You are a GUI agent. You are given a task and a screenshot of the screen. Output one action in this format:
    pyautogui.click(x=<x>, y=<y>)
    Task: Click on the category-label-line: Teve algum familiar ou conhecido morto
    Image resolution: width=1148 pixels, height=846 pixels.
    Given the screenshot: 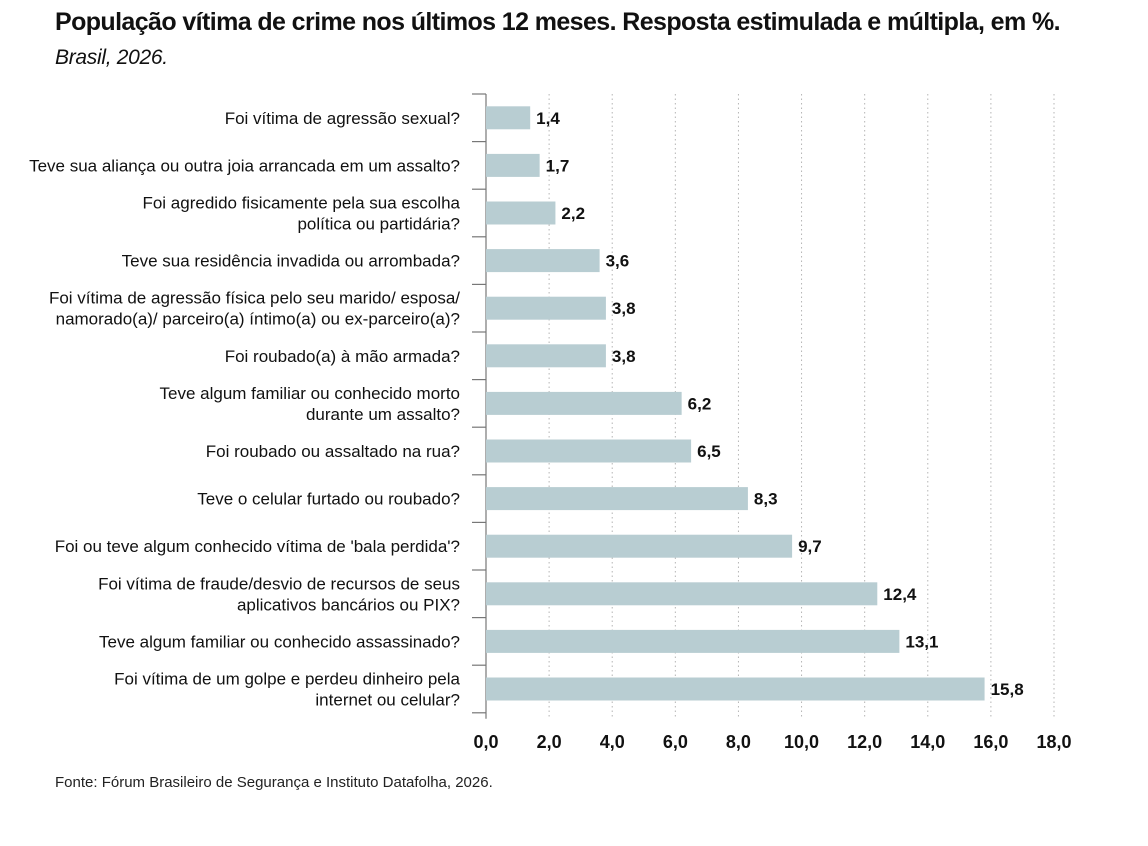 What is the action you would take?
    pyautogui.click(x=310, y=393)
    